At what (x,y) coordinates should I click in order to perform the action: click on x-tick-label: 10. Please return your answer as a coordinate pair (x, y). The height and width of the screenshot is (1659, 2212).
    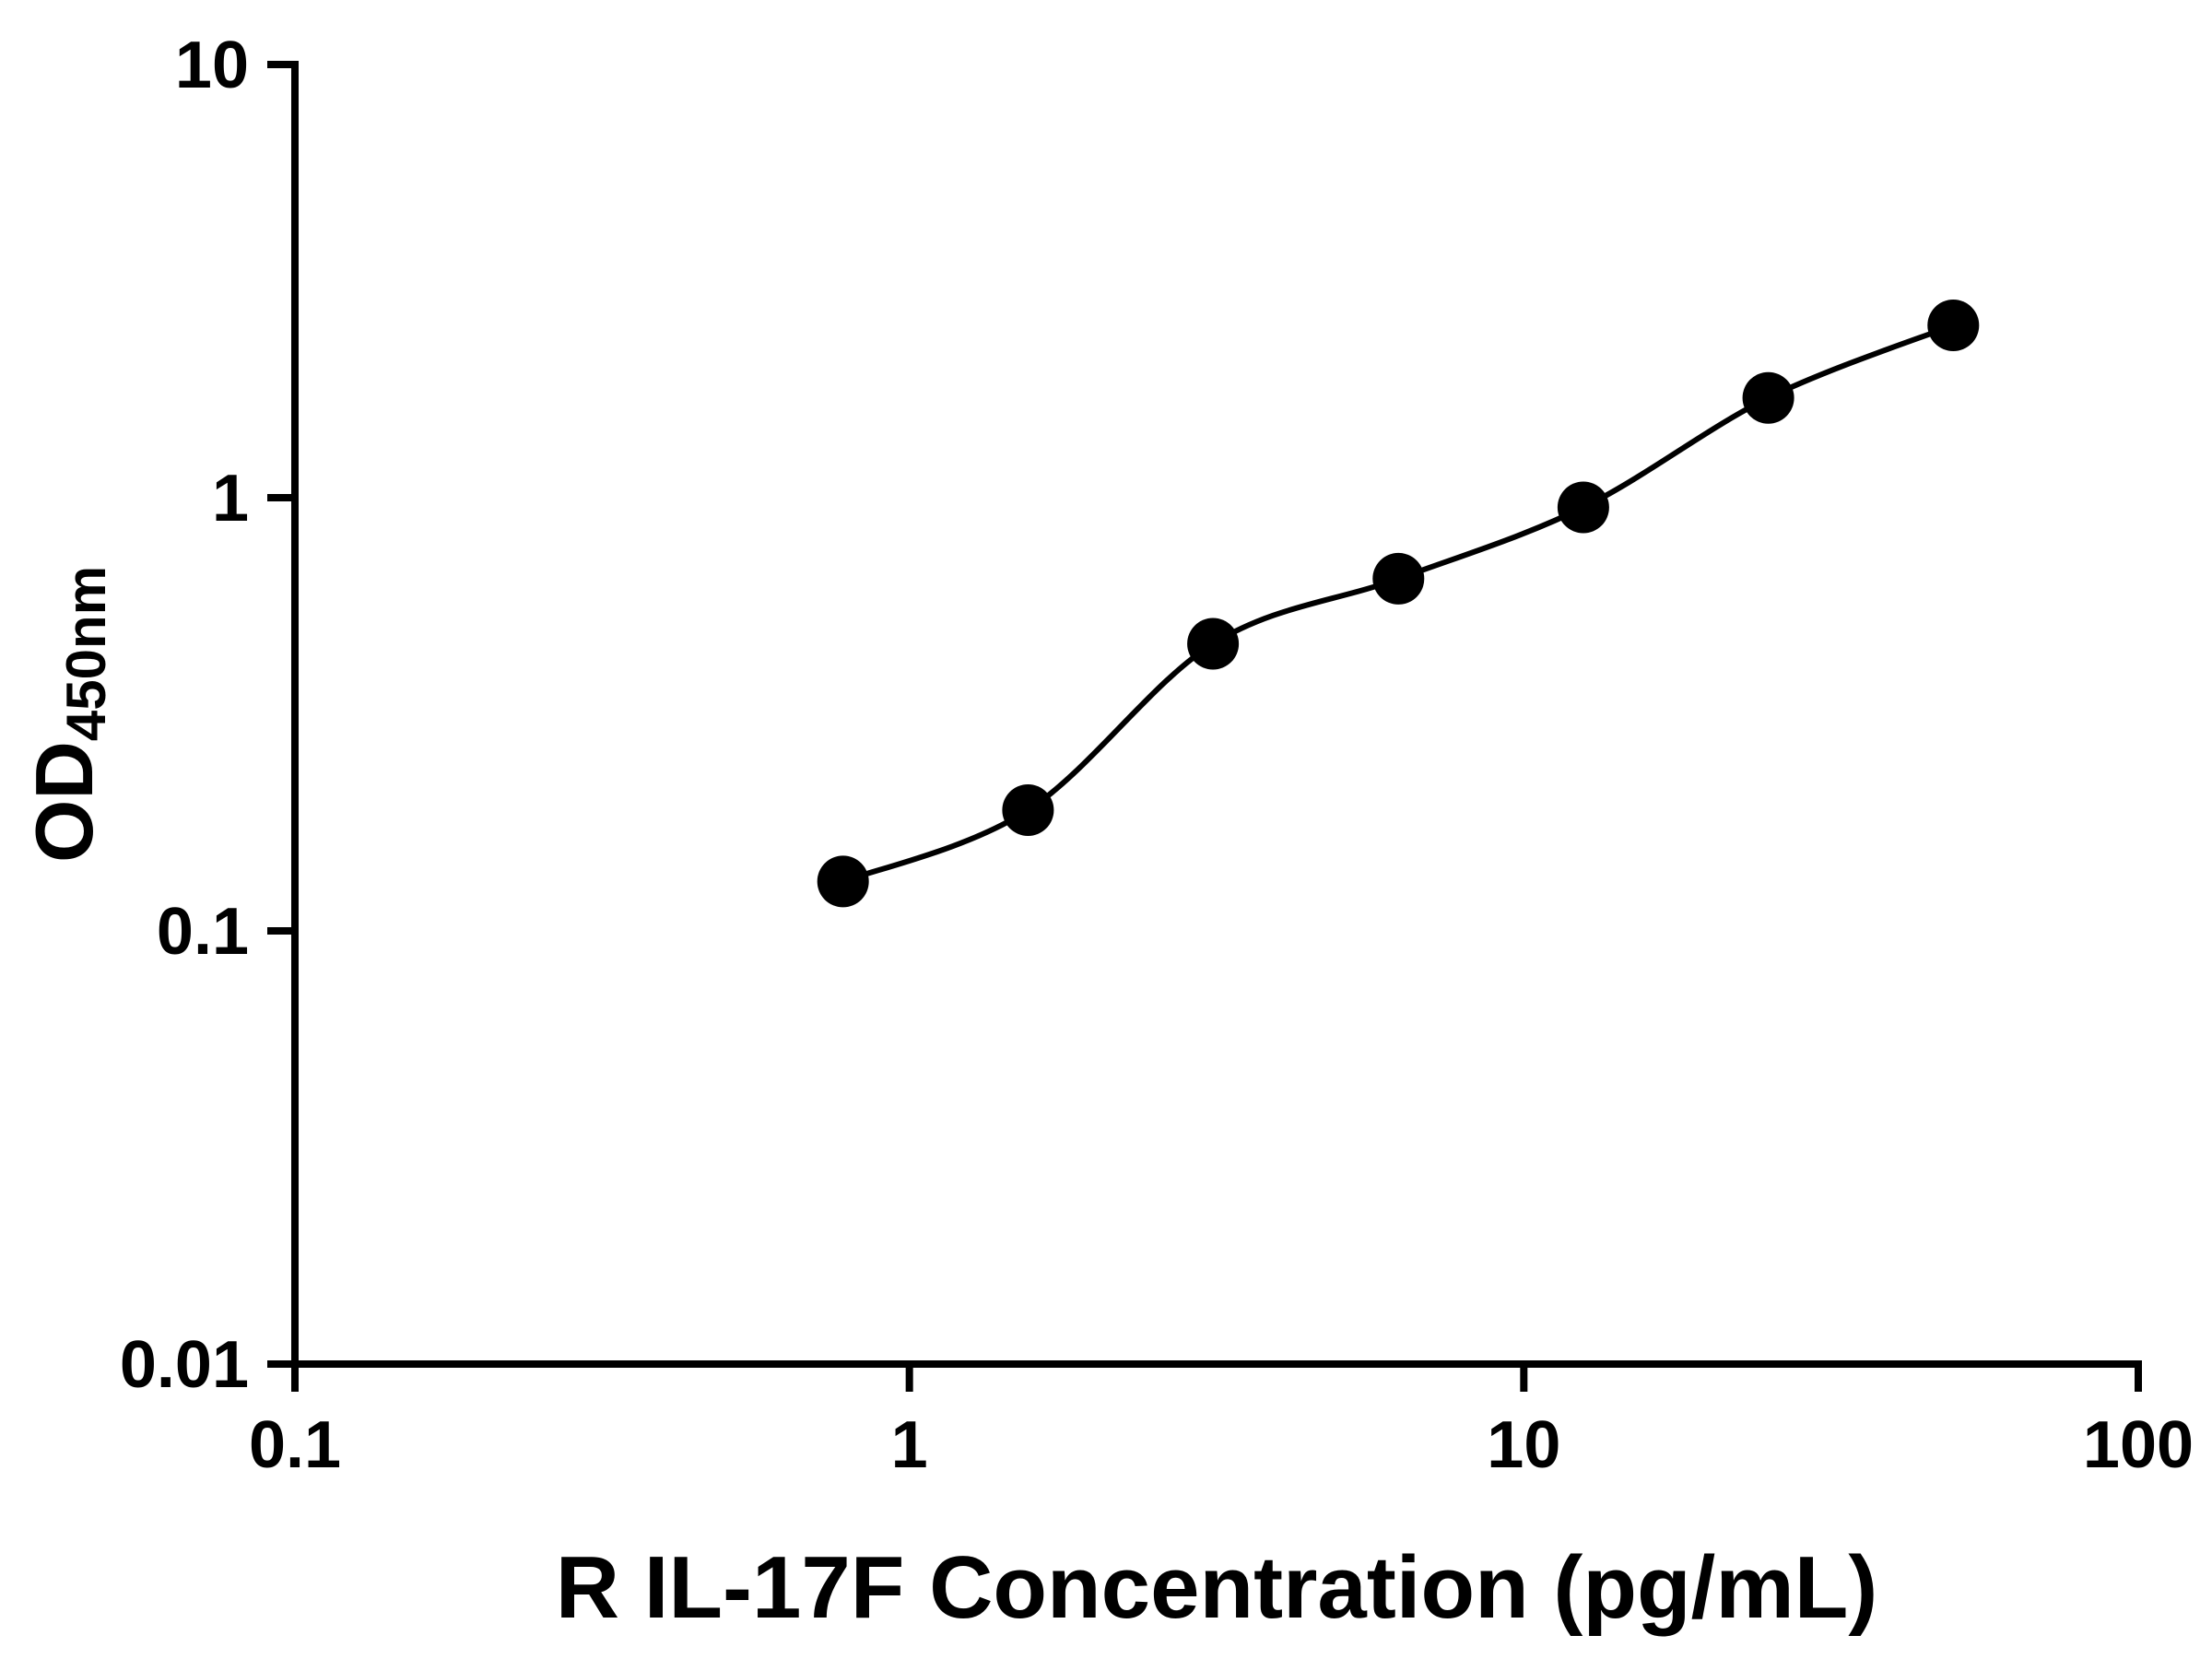
    Looking at the image, I should click on (1523, 1445).